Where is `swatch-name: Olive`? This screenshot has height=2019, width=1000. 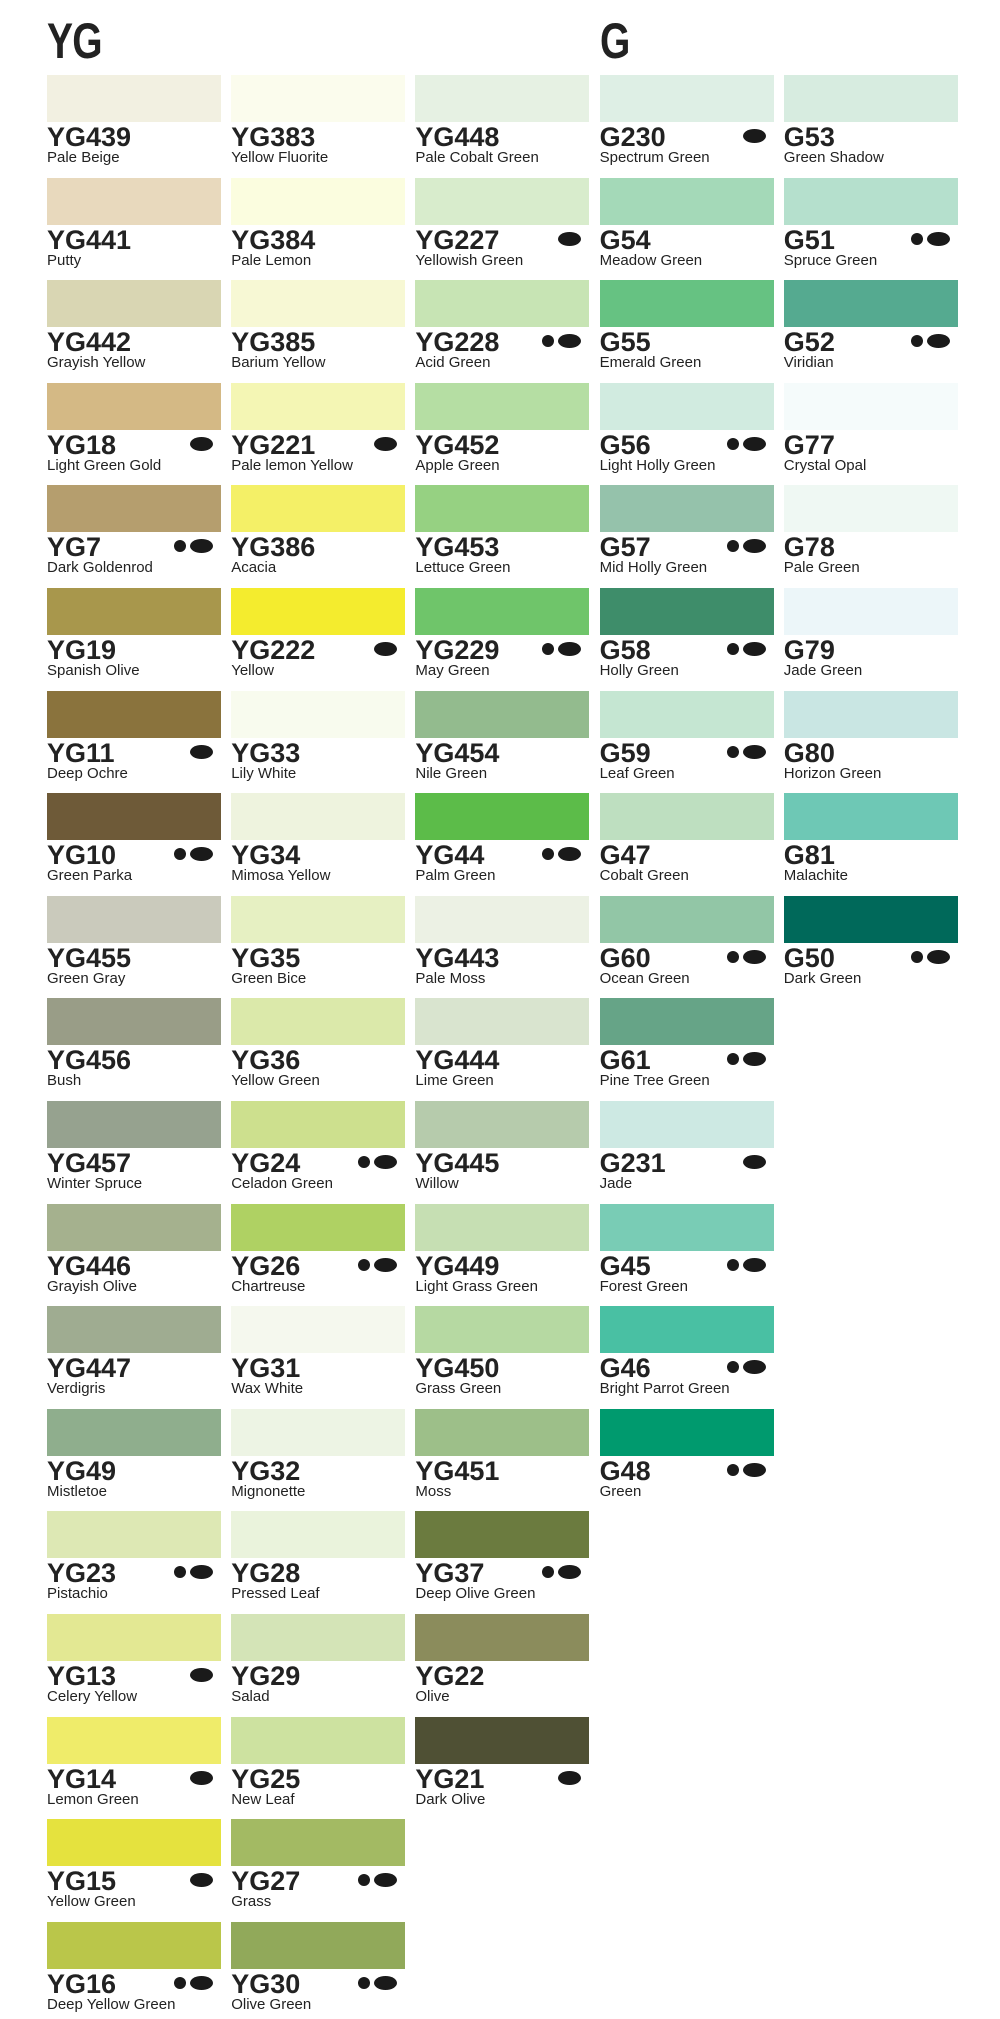 swatch-name: Olive is located at coordinates (432, 1696).